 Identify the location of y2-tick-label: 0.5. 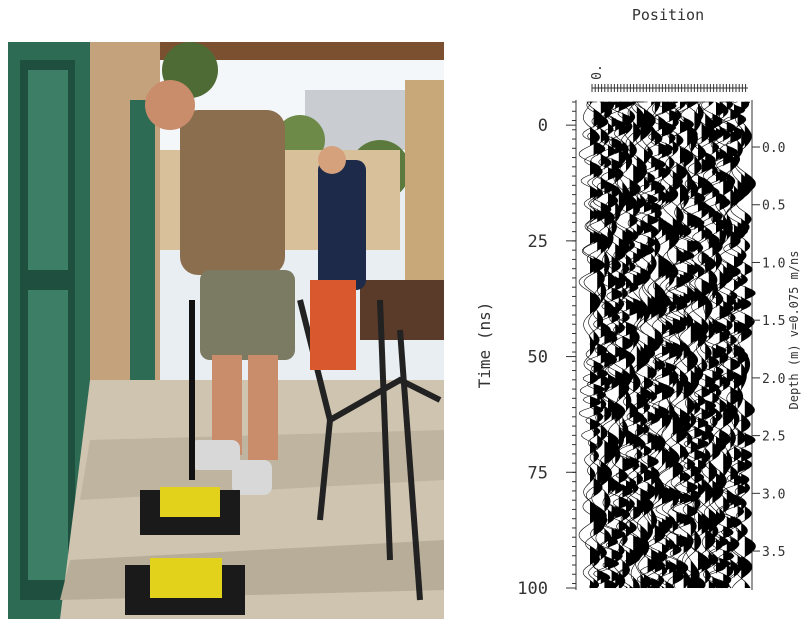
(773, 206).